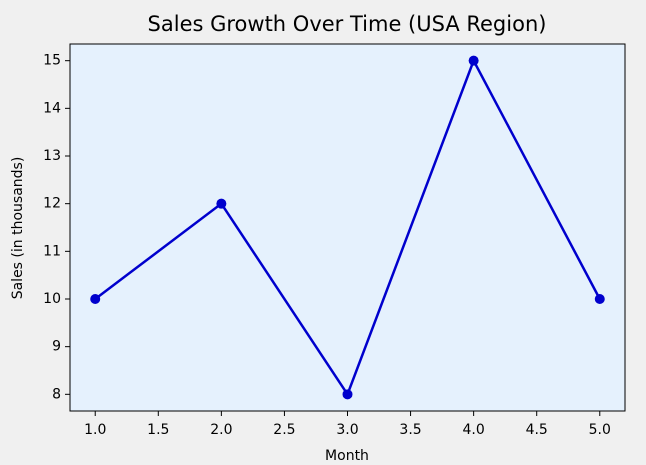 The image size is (646, 465). Describe the element at coordinates (52, 108) in the screenshot. I see `y-tick-label: 14` at that location.